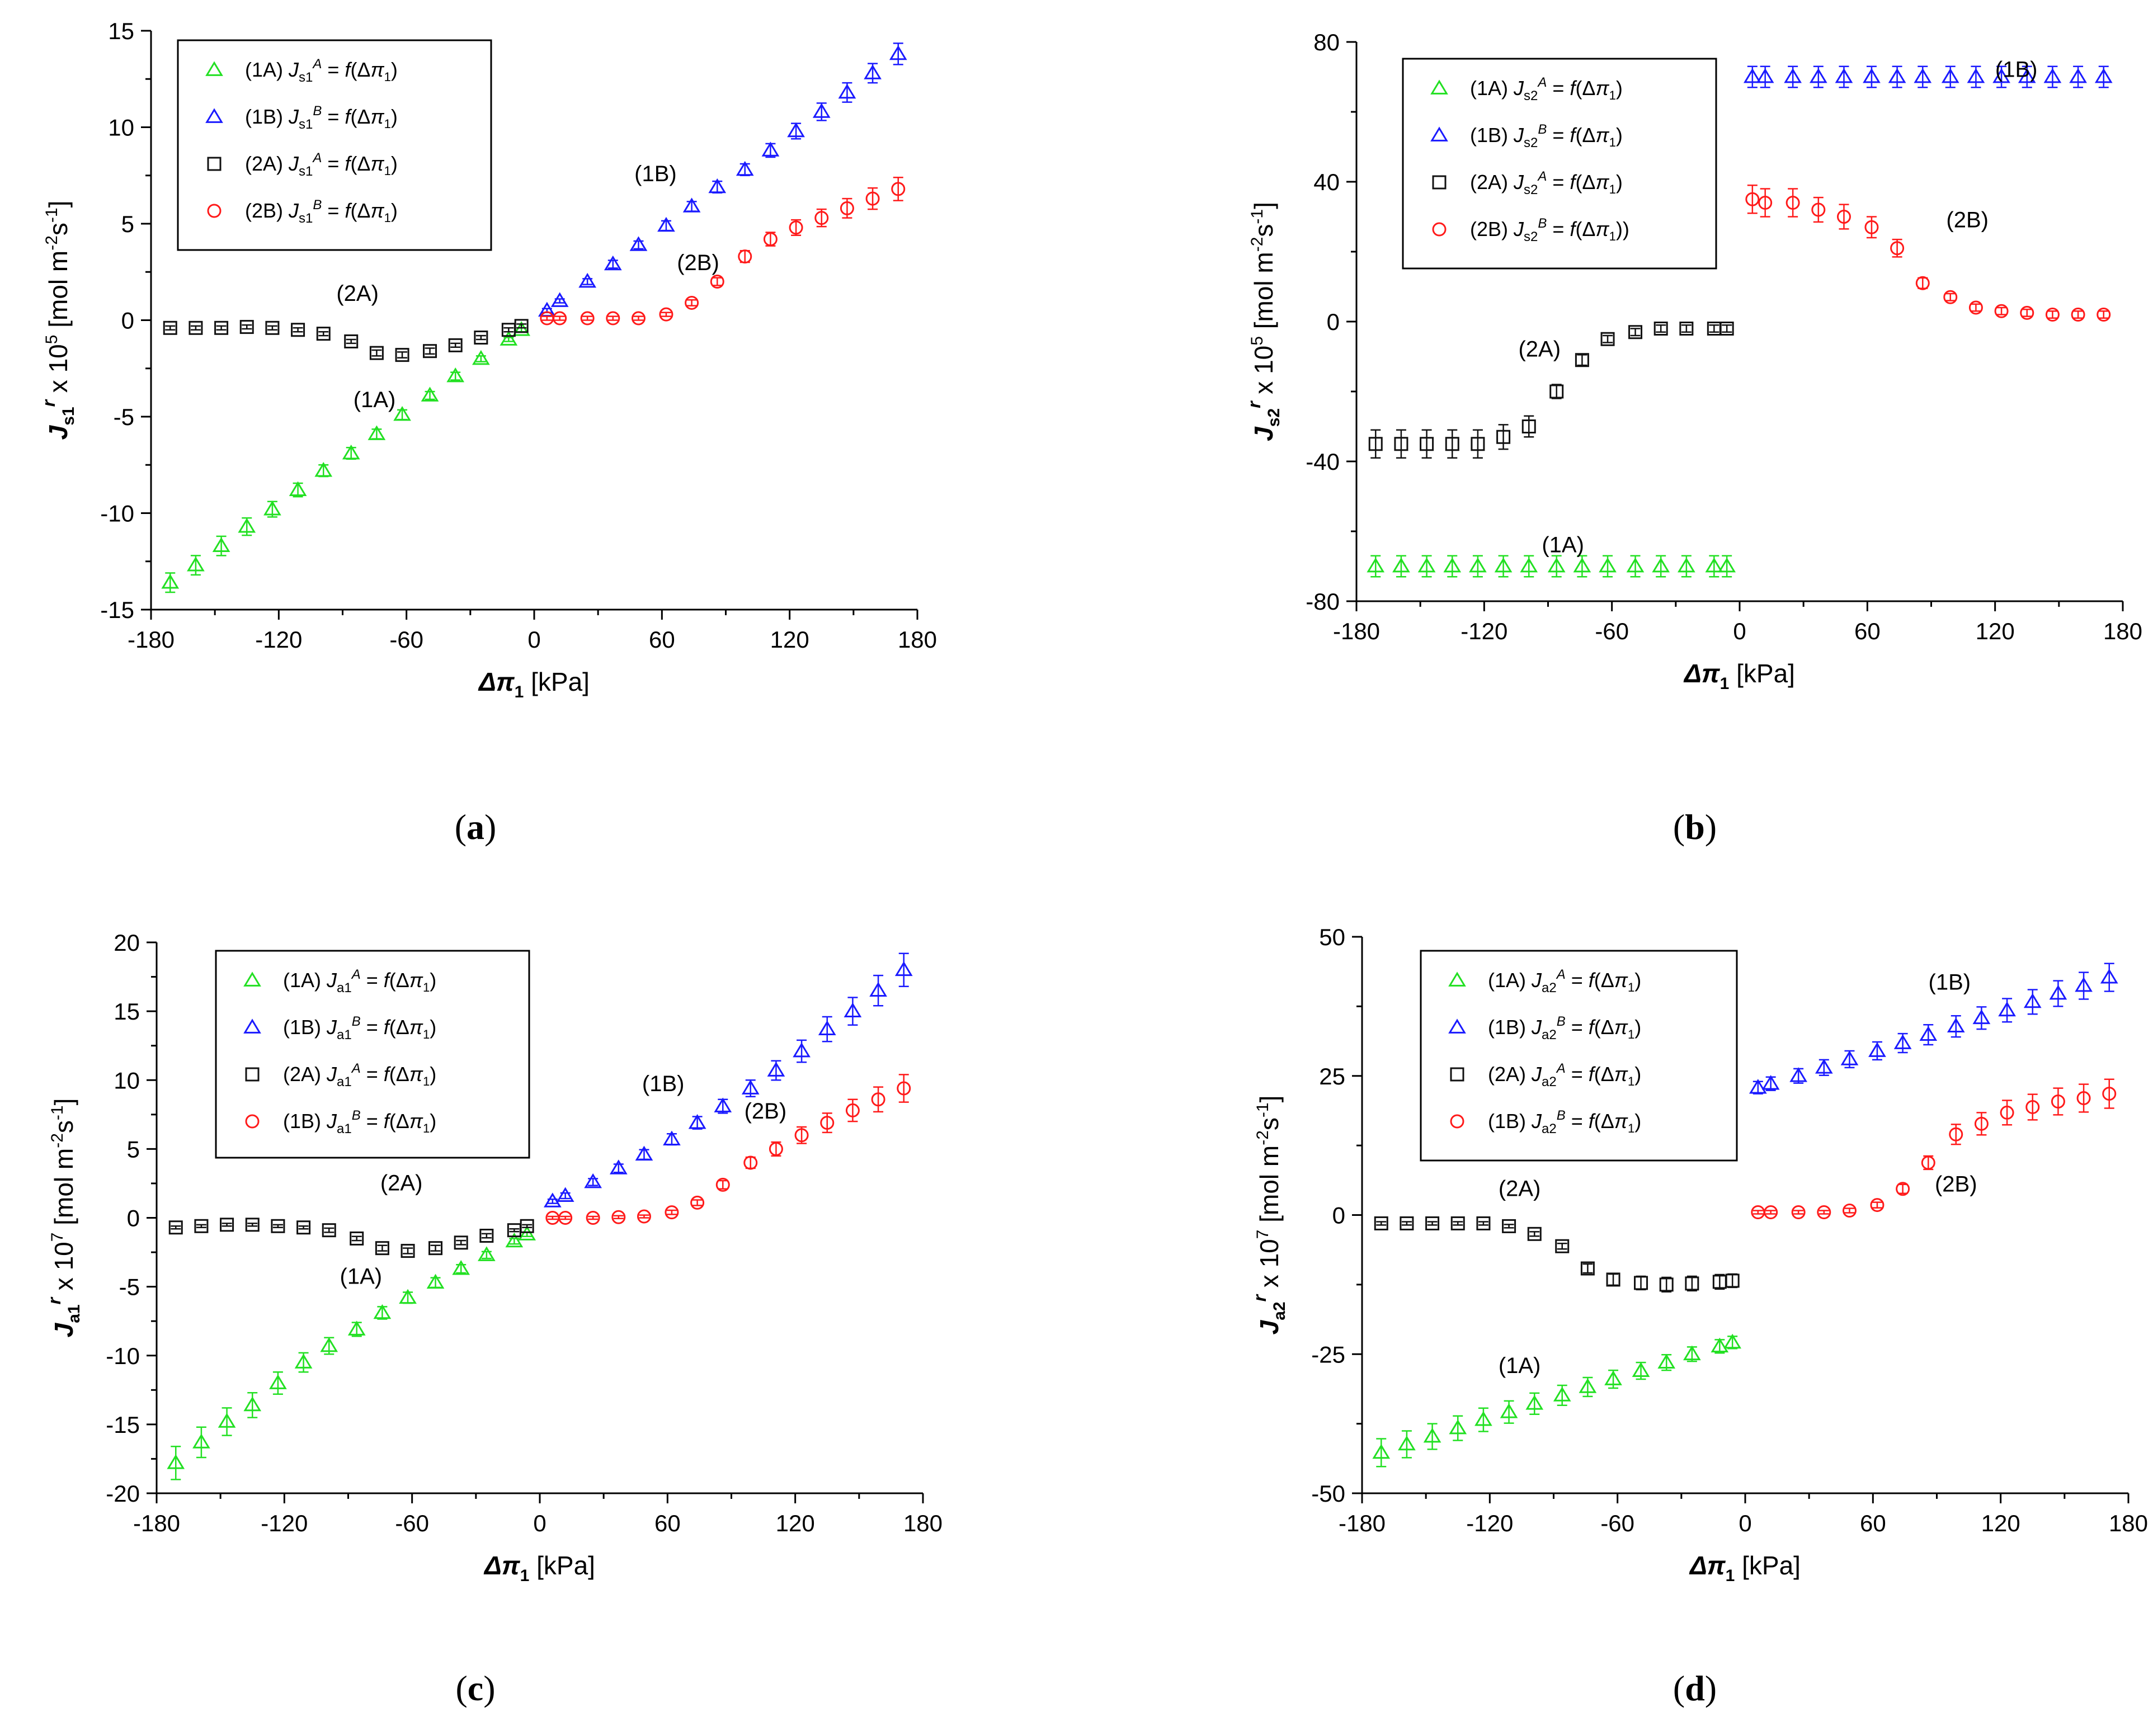 The height and width of the screenshot is (1736, 2153). I want to click on panel-label: (a), so click(476, 827).